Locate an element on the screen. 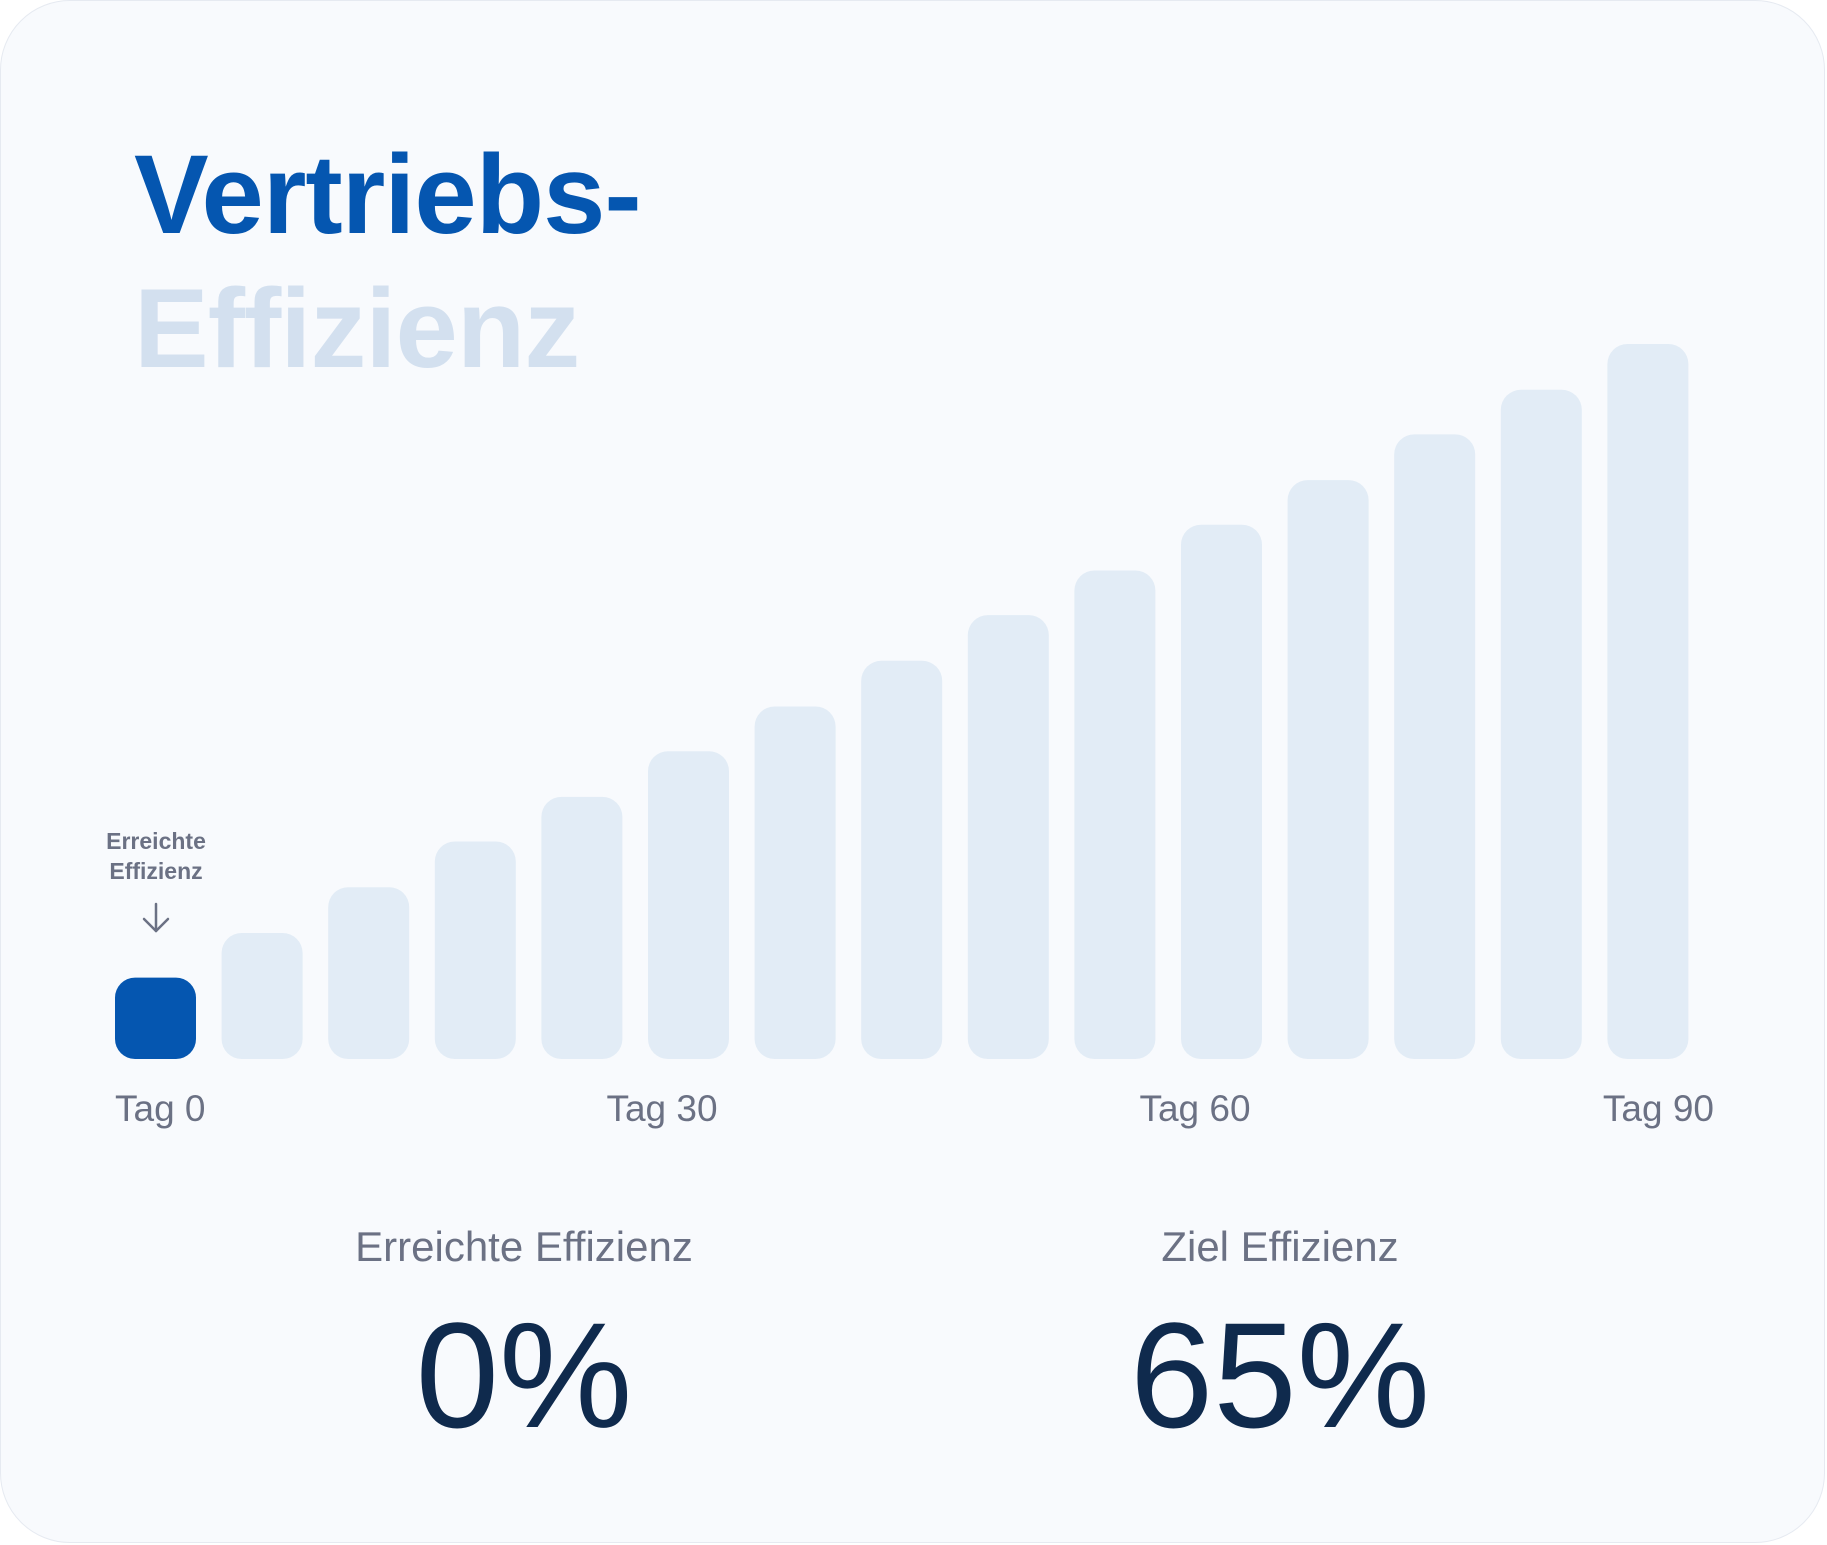 This screenshot has height=1545, width=1827. achieved-marker: Erreichte Effizienz is located at coordinates (156, 880).